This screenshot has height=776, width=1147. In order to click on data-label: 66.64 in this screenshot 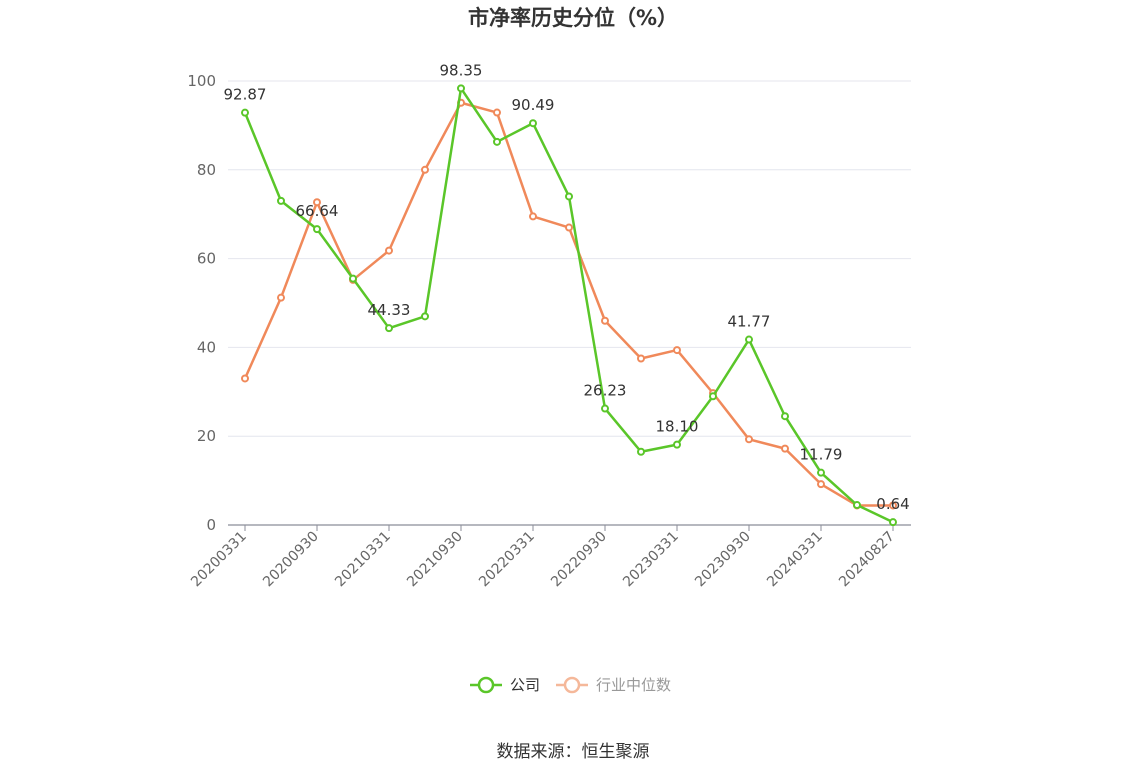, I will do `click(317, 211)`.